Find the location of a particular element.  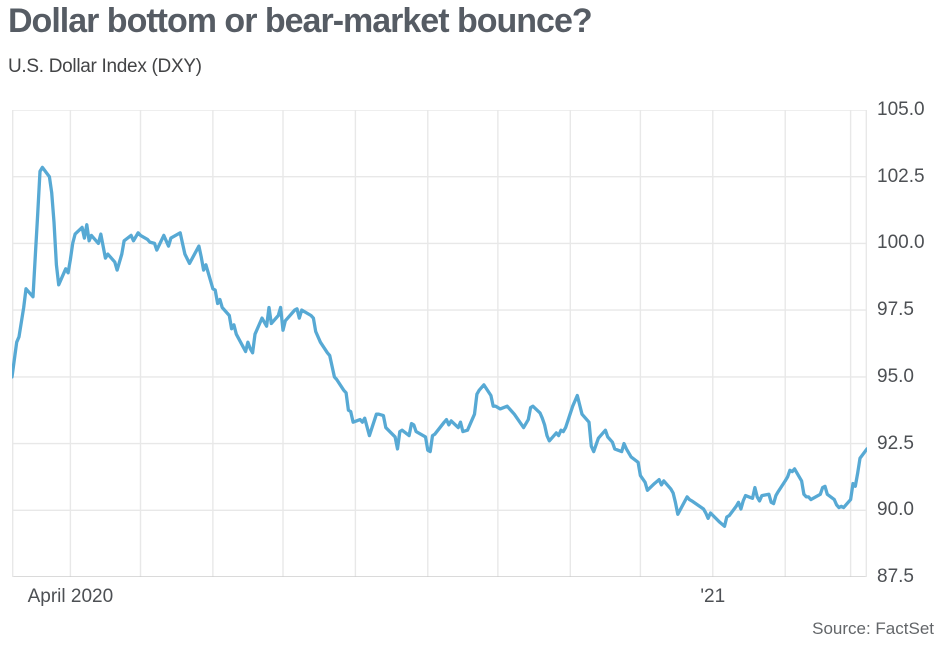

y-tick-label: 95.0 is located at coordinates (895, 376).